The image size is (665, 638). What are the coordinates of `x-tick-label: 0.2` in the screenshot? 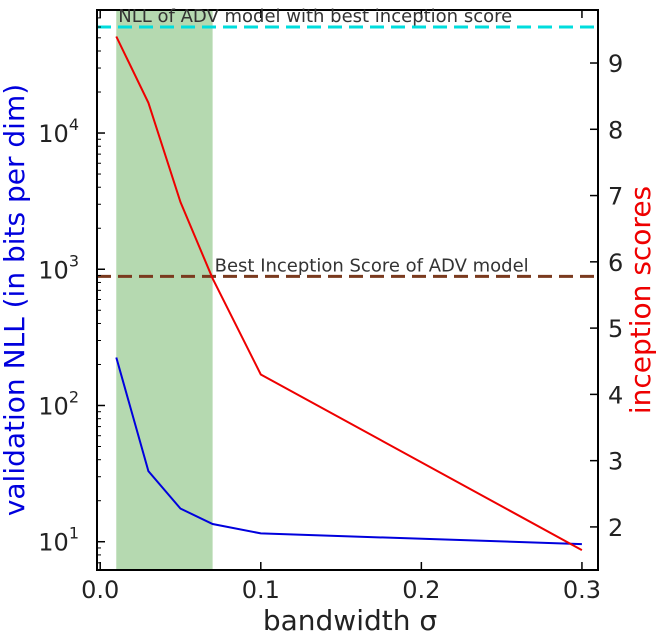 It's located at (421, 590).